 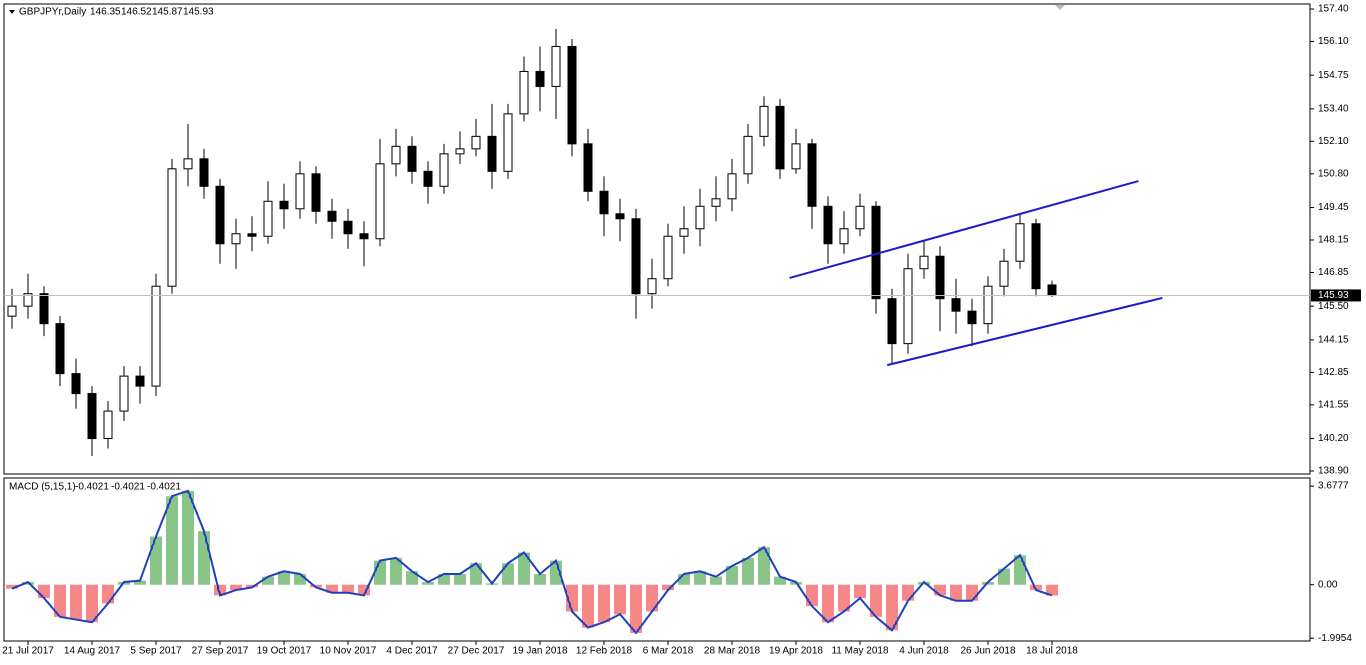 What do you see at coordinates (1333, 207) in the screenshot?
I see `y-tick-label: 149.45` at bounding box center [1333, 207].